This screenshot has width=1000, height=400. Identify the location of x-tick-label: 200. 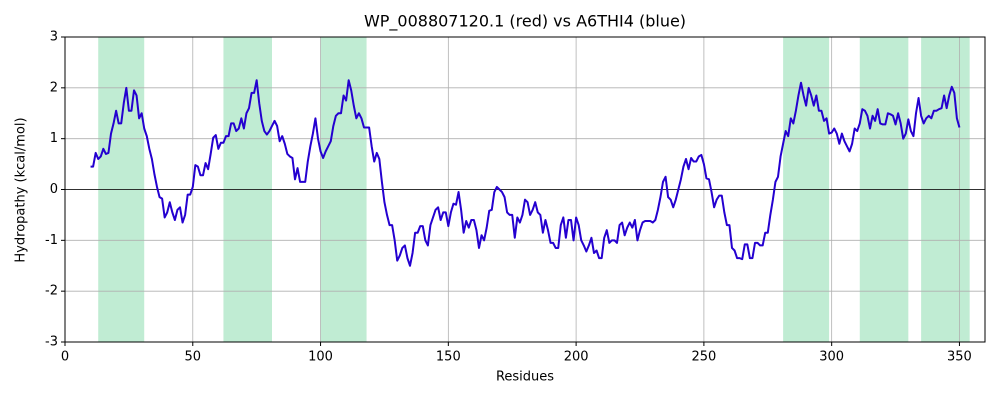
(576, 357).